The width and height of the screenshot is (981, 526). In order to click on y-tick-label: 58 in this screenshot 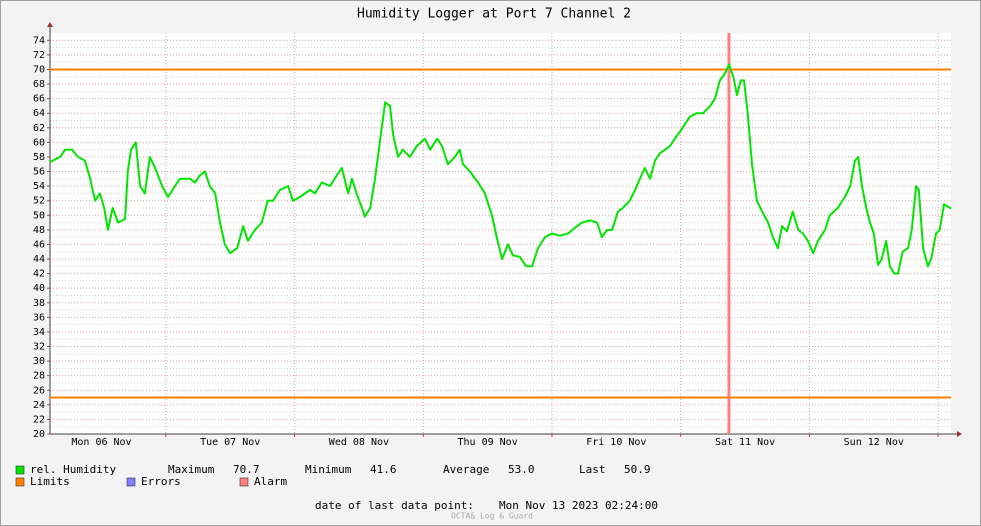, I will do `click(39, 157)`.